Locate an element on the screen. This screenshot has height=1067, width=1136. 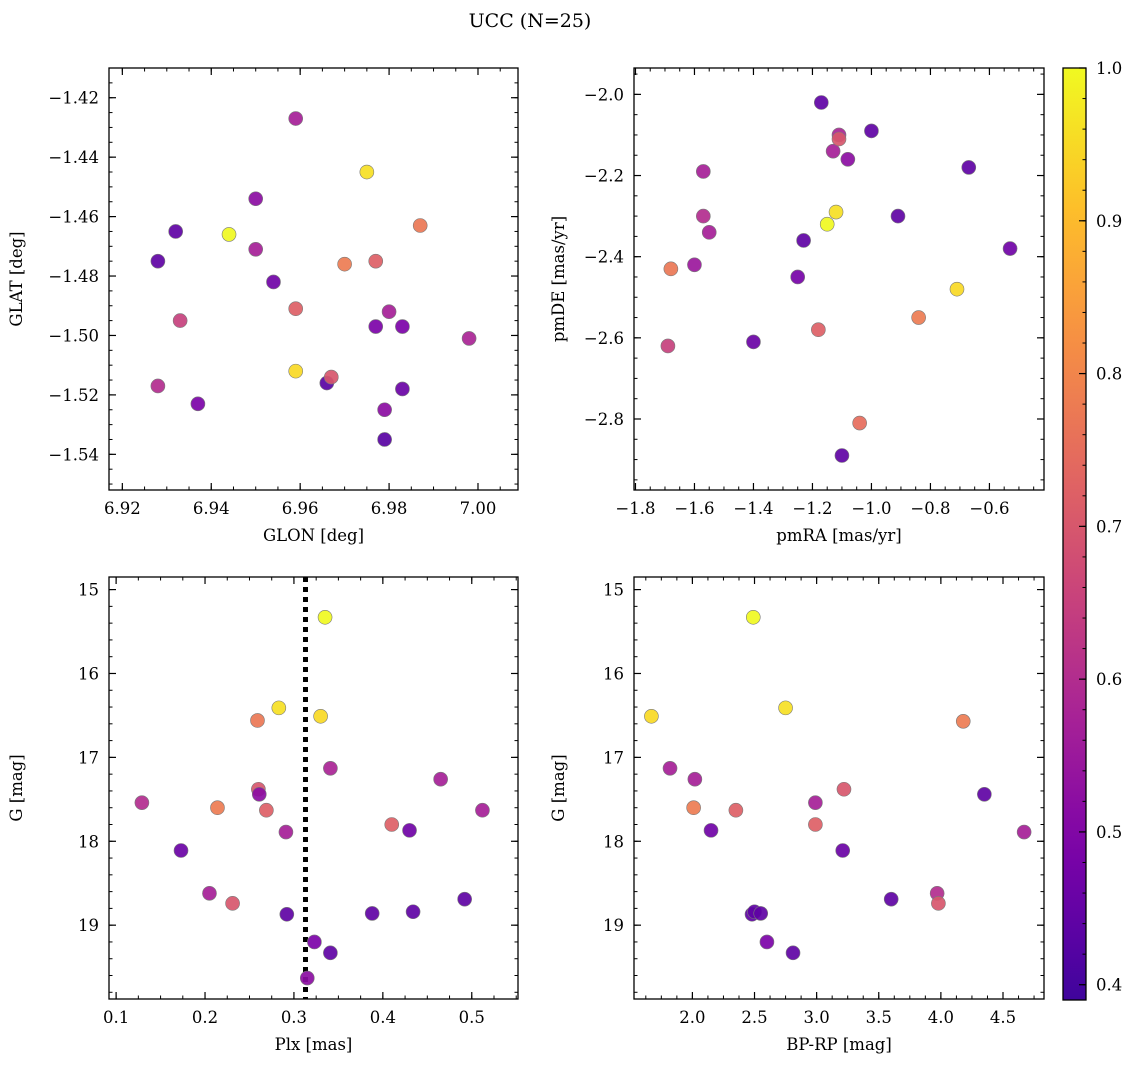
x-tick-label: 2.0 is located at coordinates (692, 1017).